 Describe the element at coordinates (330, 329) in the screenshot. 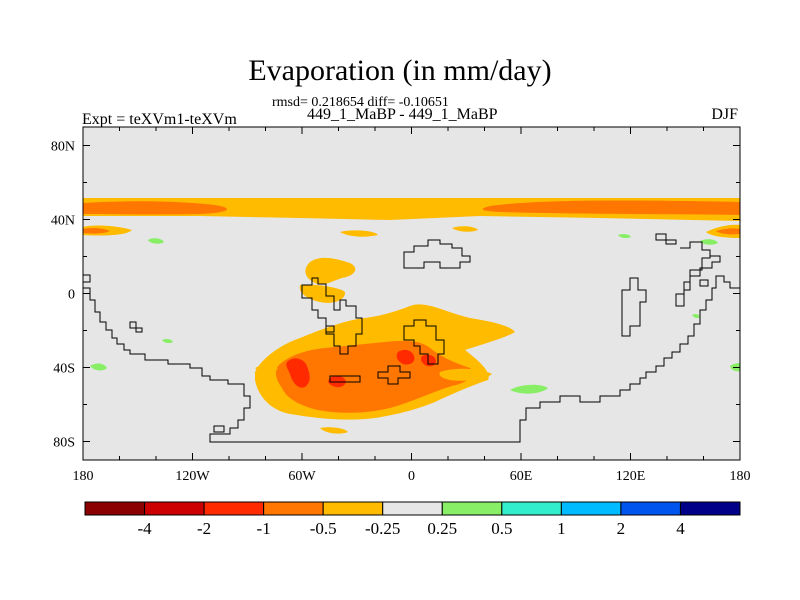

I see `coast-south-africa-tip` at that location.